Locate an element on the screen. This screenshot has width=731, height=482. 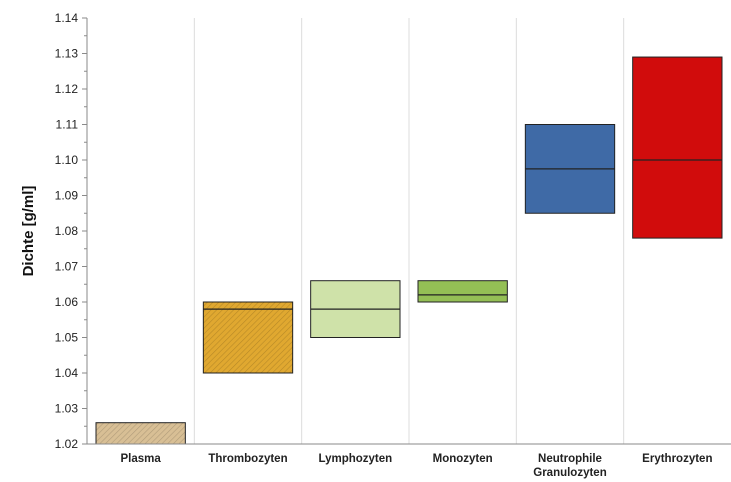
y-tick-label: 1.14 is located at coordinates (67, 18).